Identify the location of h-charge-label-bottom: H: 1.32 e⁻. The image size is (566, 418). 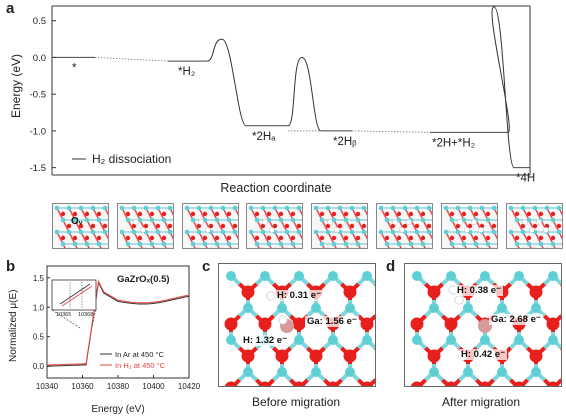
(265, 340).